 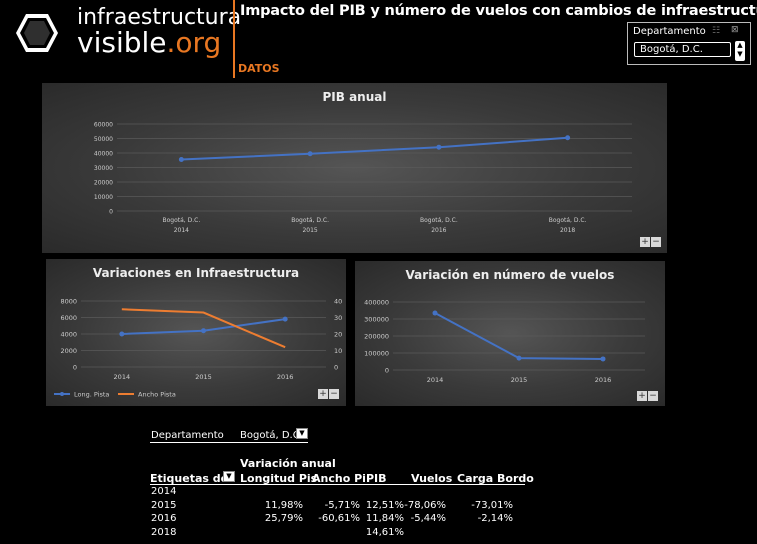 What do you see at coordinates (234, 39) in the screenshot?
I see `header-divider` at bounding box center [234, 39].